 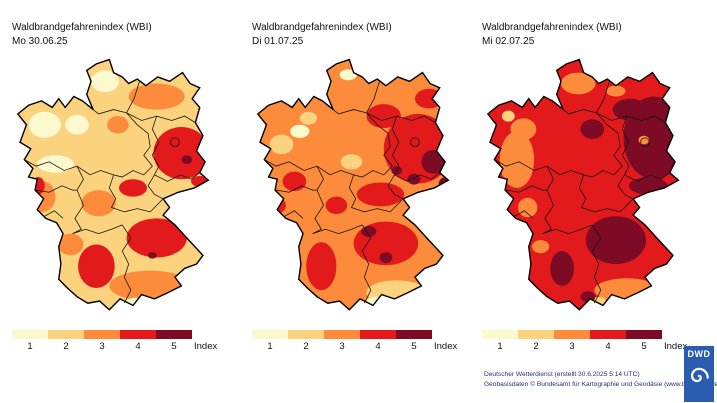 I want to click on map-date-label: Mi 02.07.25, so click(x=508, y=41).